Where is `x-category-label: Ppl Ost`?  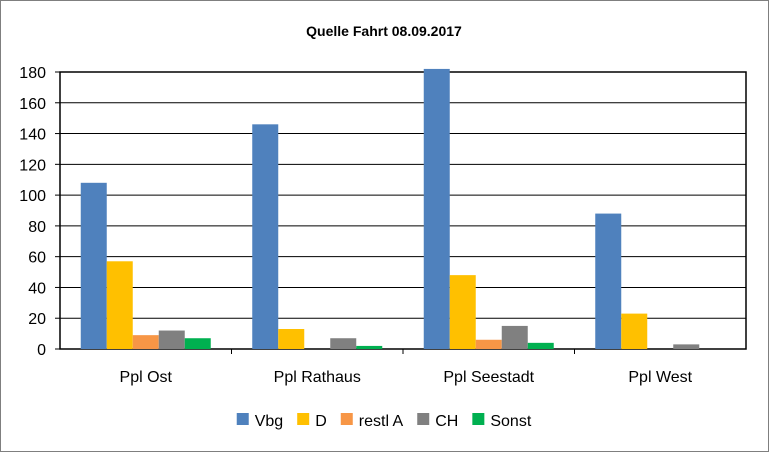
x-category-label: Ppl Ost is located at coordinates (146, 377).